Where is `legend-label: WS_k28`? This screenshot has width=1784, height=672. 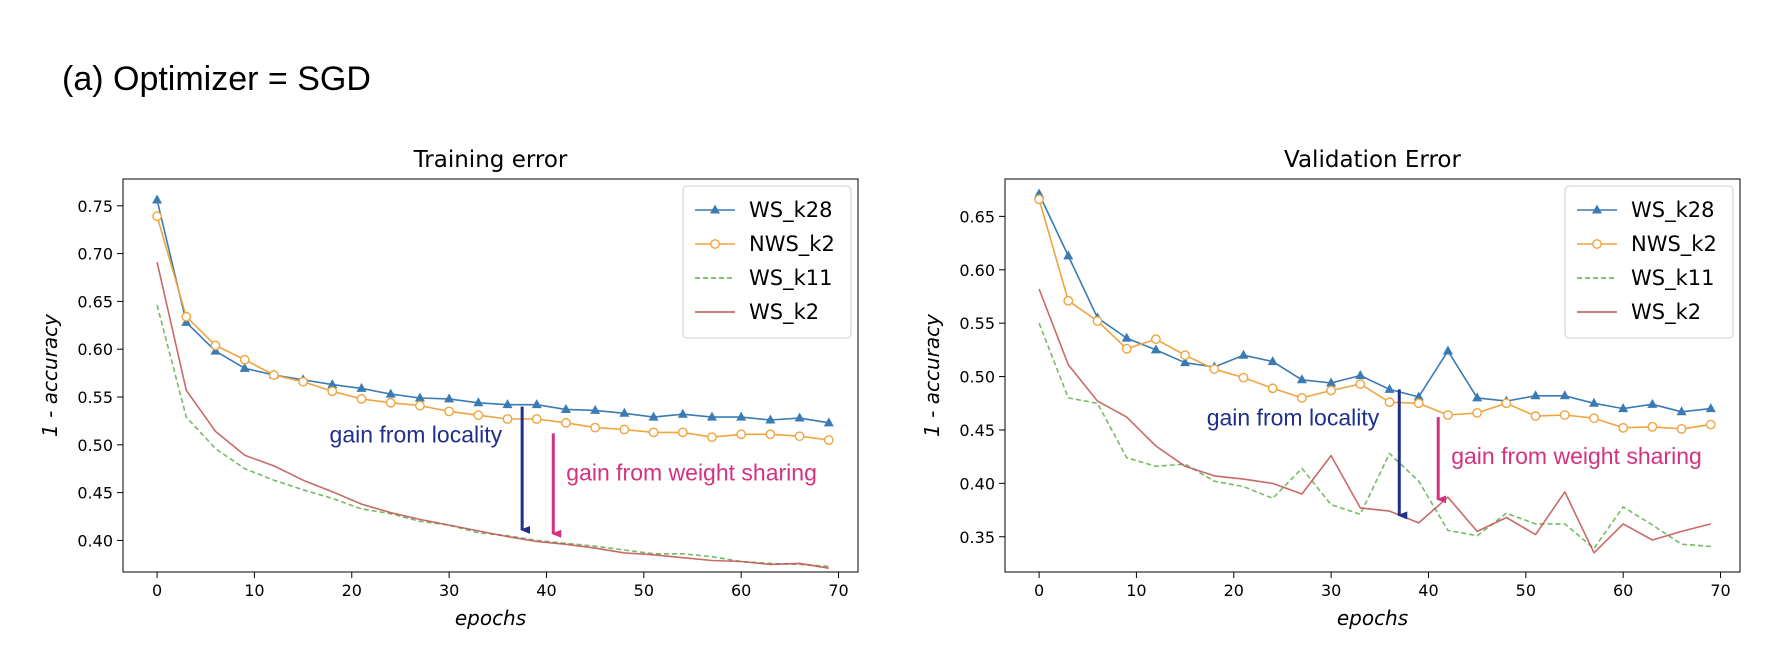 legend-label: WS_k28 is located at coordinates (790, 210).